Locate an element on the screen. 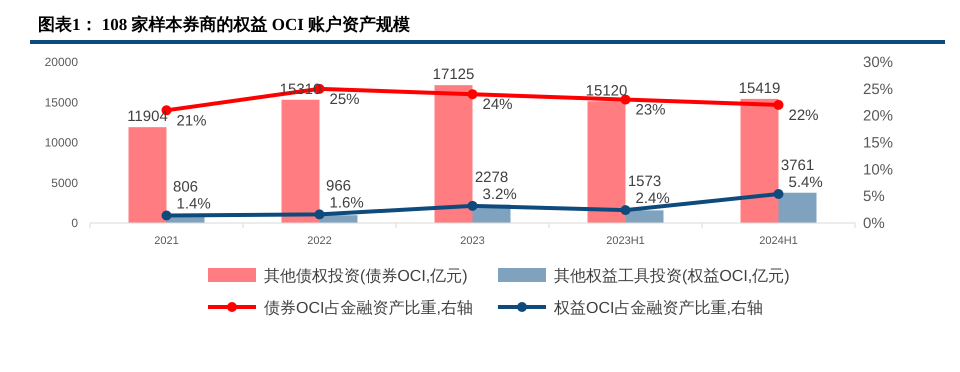  y2-tick-label: 10% is located at coordinates (878, 169).